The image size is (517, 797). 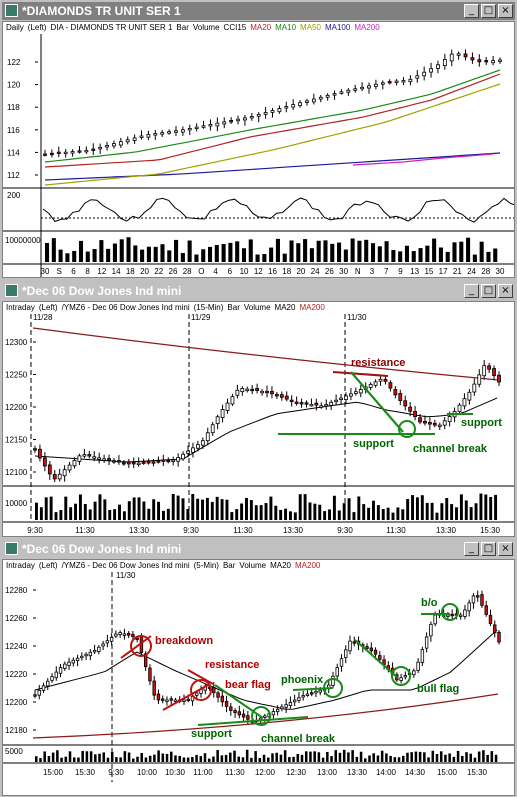 I want to click on x-tick-label: 8, so click(x=87, y=271).